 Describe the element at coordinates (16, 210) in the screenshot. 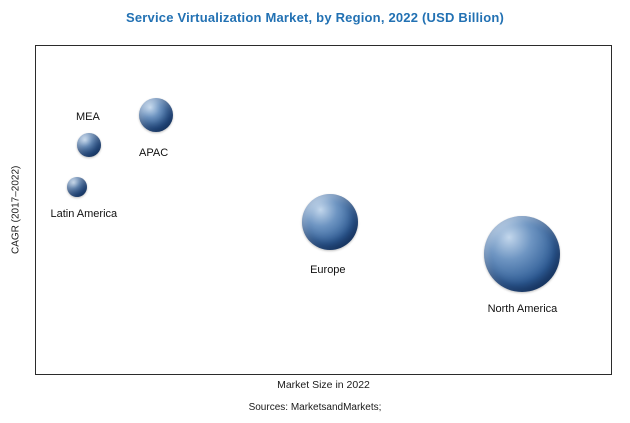

I see `y-axis-label: CAGR (2017–2022)` at that location.